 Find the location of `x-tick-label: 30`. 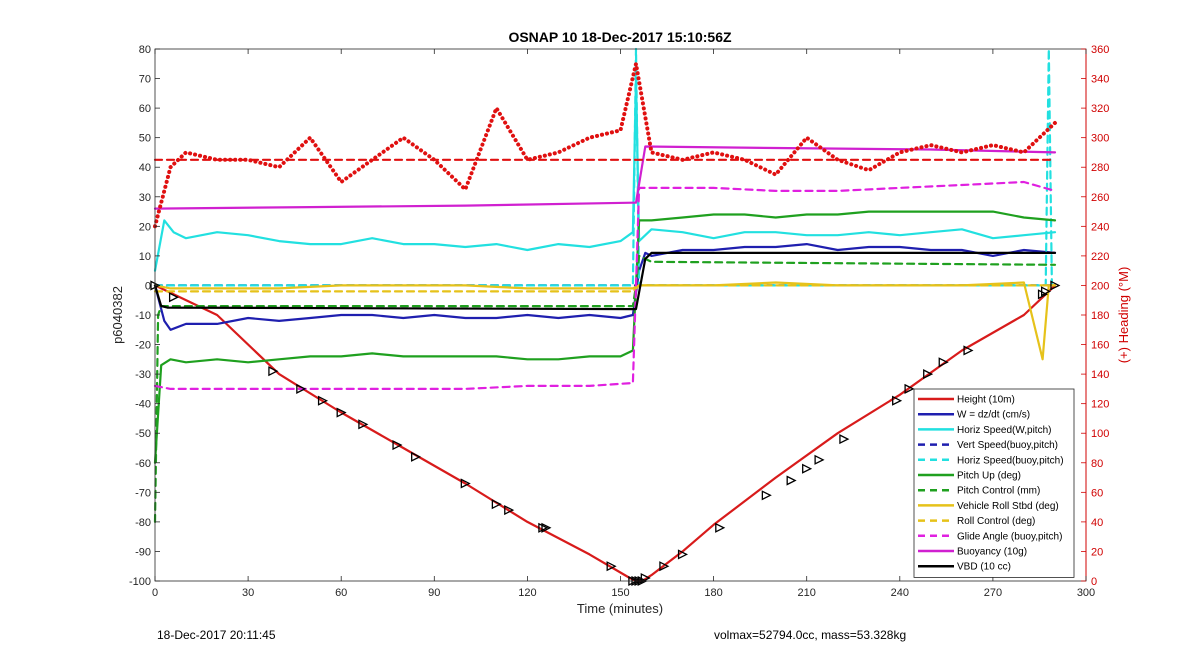

x-tick-label: 30 is located at coordinates (248, 593).